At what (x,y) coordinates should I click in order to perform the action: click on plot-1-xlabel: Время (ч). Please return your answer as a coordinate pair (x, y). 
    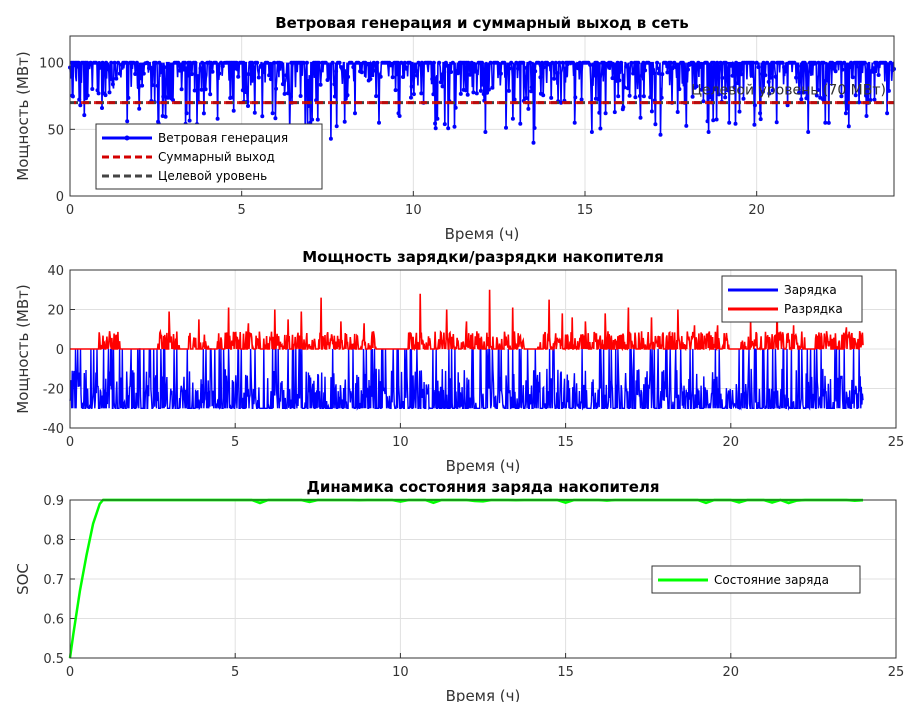
    Looking at the image, I should click on (482, 234).